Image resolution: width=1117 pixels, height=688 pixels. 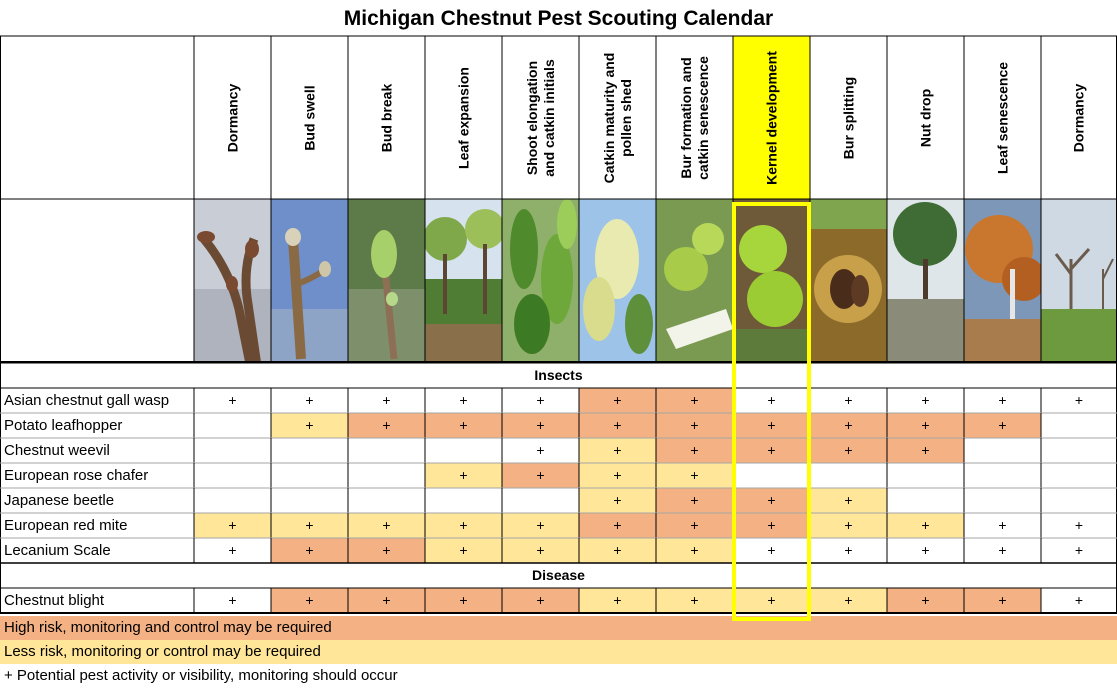 I want to click on stage-label: Bud break, so click(x=386, y=117).